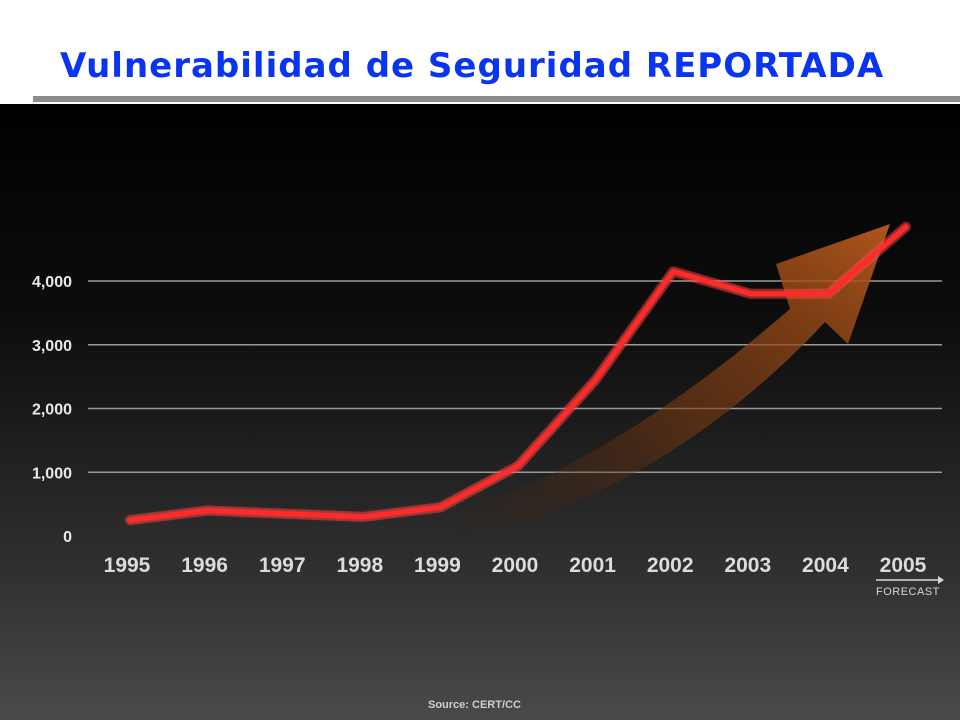 Image resolution: width=960 pixels, height=720 pixels. I want to click on y-tick-label: 1,000, so click(52, 473).